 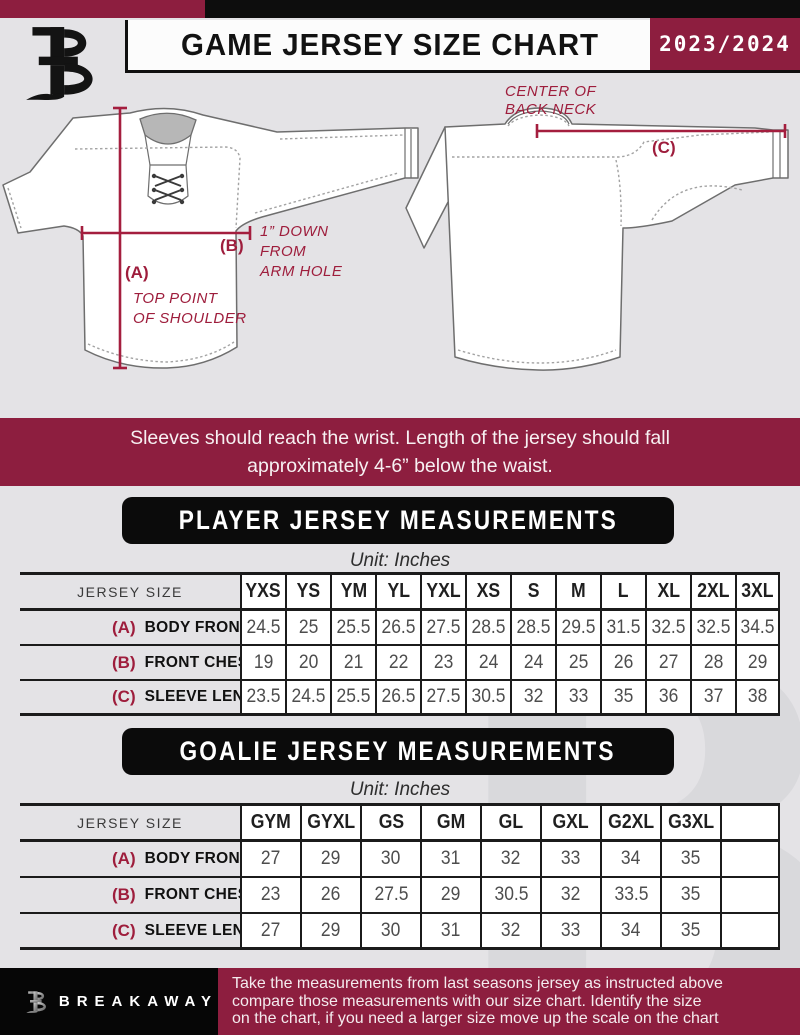 What do you see at coordinates (661, 131) in the screenshot?
I see `measurement-line-c` at bounding box center [661, 131].